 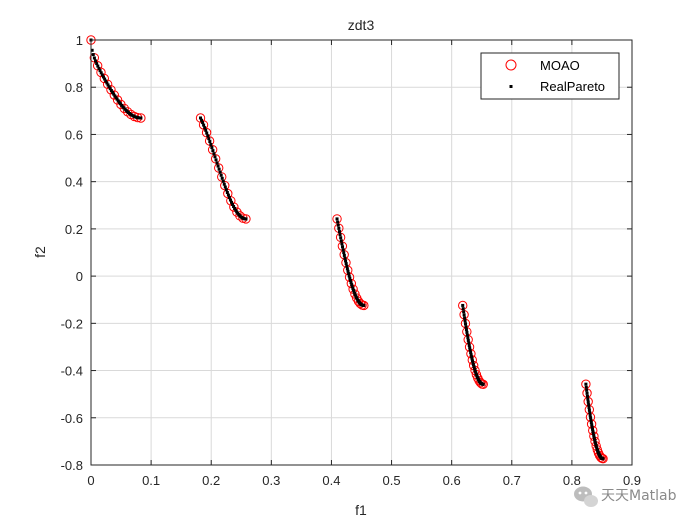 What do you see at coordinates (361, 25) in the screenshot?
I see `chart-title: zdt3` at bounding box center [361, 25].